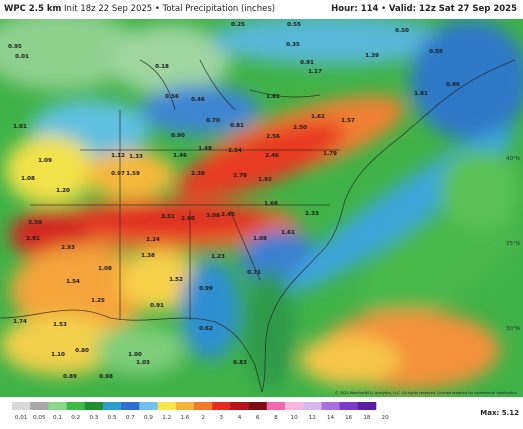 Image resolution: width=523 pixels, height=429 pixels. I want to click on precip-label: 1.17, so click(315, 72).